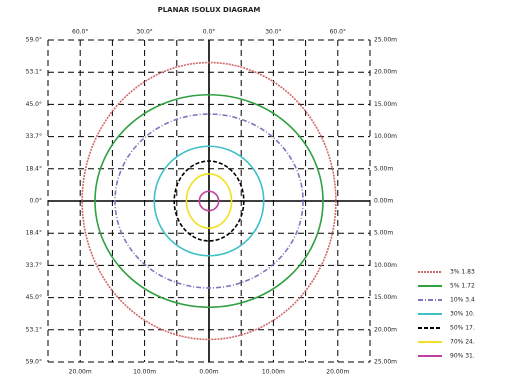 This screenshot has height=382, width=506. Describe the element at coordinates (209, 10) in the screenshot. I see `chart-title: PLANAR ISOLUX DIAGRAM` at that location.